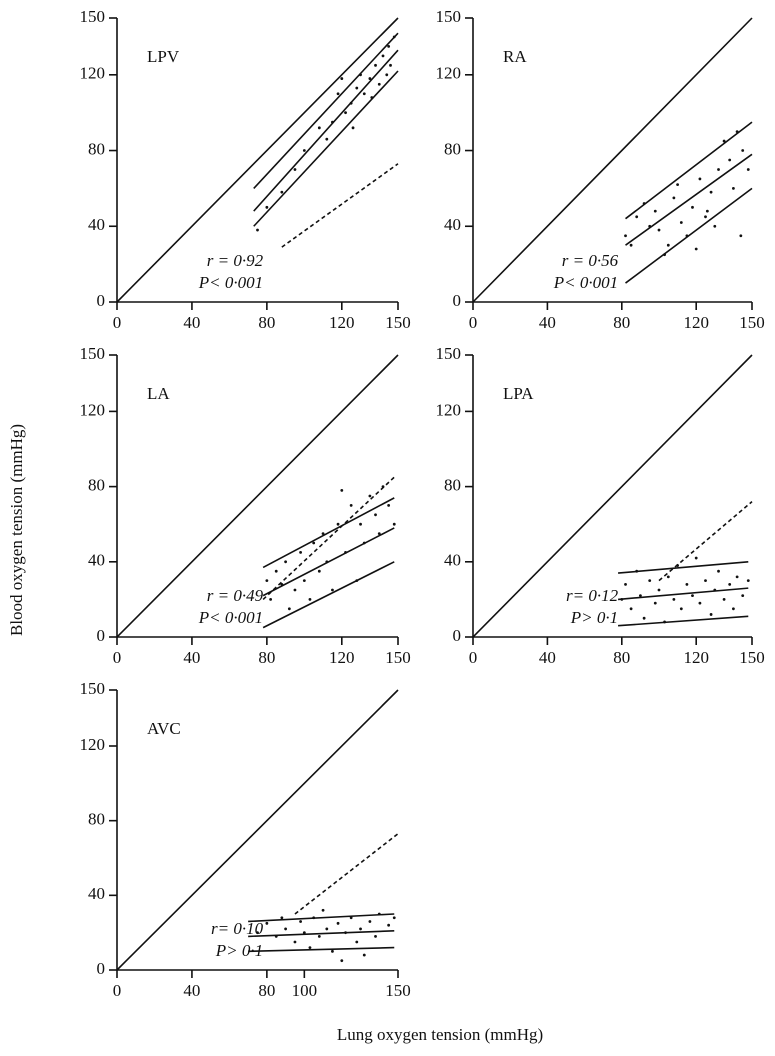  I want to click on annotation: r = 0·49, so click(235, 595).